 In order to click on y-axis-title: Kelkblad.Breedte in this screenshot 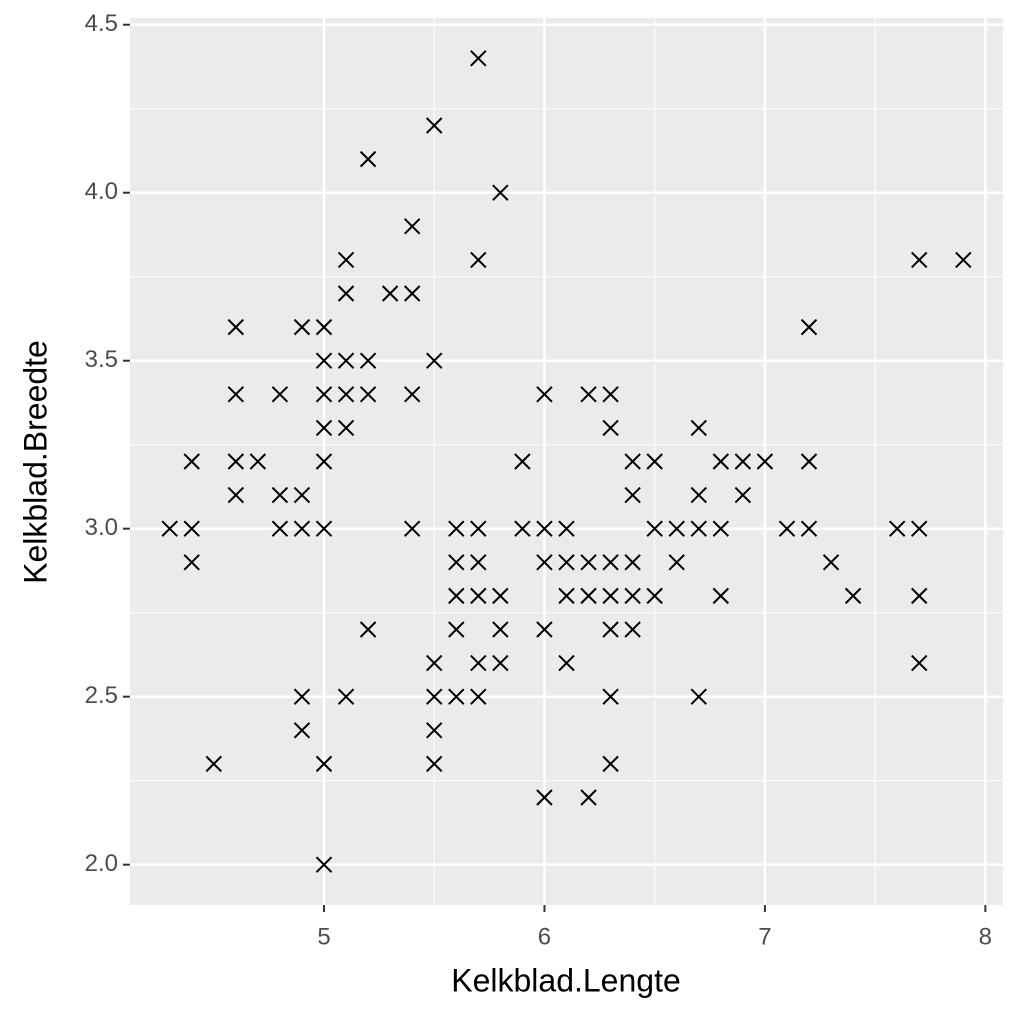, I will do `click(35, 462)`.